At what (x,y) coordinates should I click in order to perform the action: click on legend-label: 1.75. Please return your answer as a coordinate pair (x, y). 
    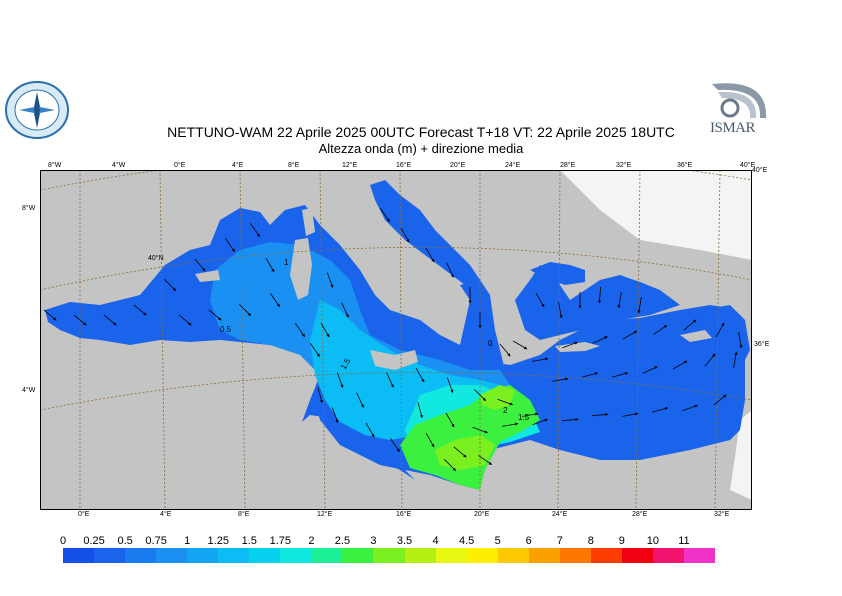
    Looking at the image, I should click on (280, 541).